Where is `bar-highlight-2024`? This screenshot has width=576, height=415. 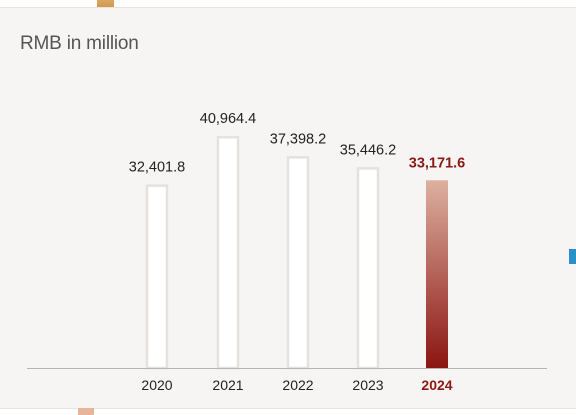
bar-highlight-2024 is located at coordinates (437, 274).